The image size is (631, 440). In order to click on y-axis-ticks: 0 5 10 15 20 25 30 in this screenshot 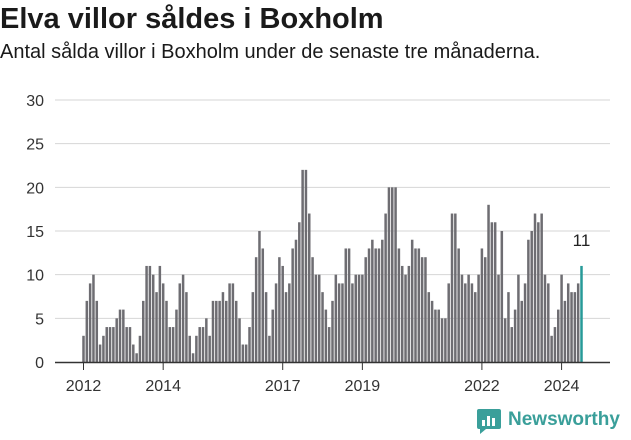, I will do `click(35, 232)`.